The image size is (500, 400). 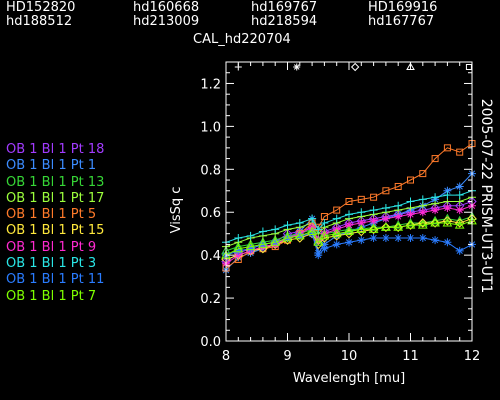 What do you see at coordinates (287, 356) in the screenshot?
I see `x-tick-label: 9` at bounding box center [287, 356].